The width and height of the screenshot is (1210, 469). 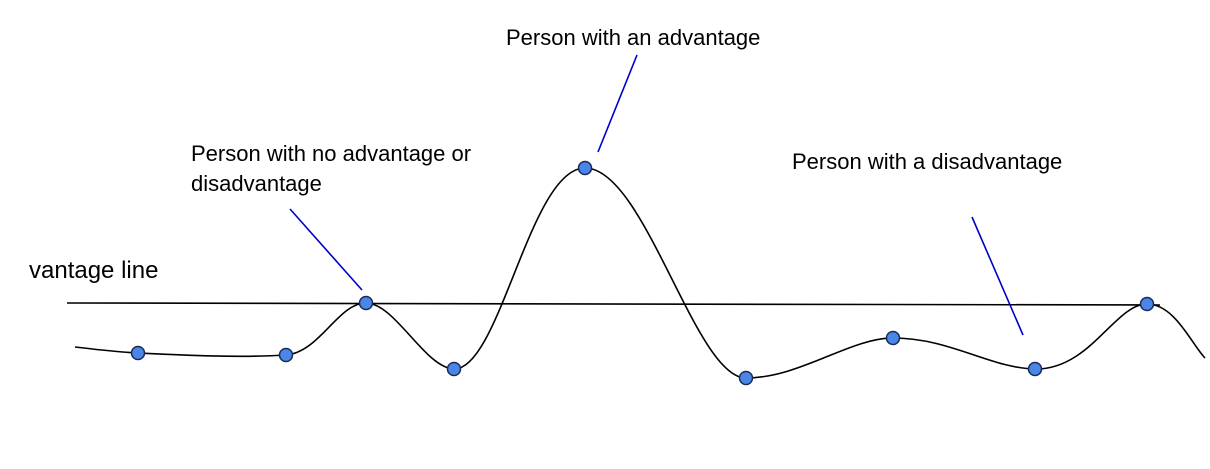 I want to click on person-point-advantage, so click(x=585, y=168).